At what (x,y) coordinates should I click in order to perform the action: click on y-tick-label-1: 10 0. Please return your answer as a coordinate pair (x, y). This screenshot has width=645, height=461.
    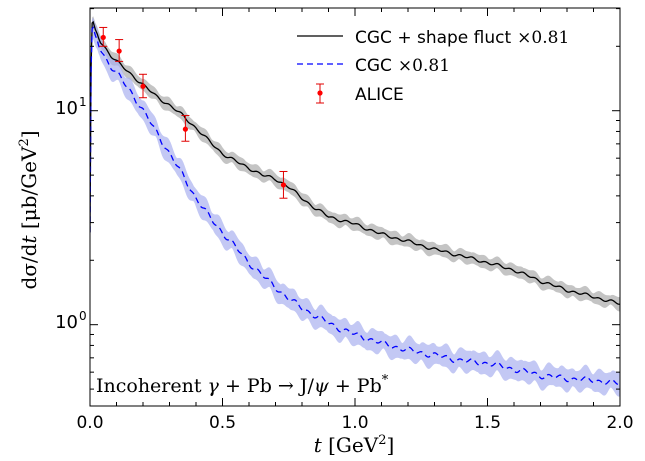
    Looking at the image, I should click on (71, 321).